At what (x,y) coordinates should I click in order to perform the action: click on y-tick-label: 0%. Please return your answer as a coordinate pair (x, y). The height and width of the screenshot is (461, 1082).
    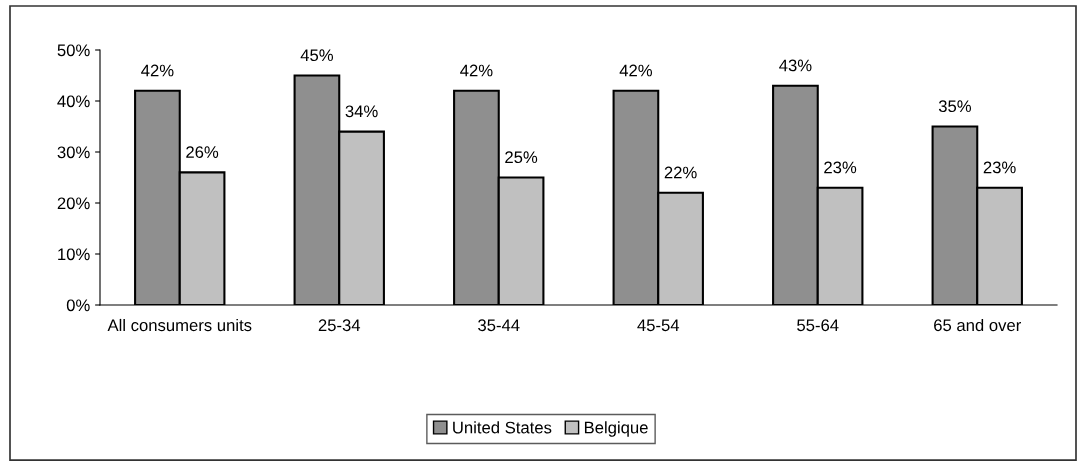
    Looking at the image, I should click on (78, 305).